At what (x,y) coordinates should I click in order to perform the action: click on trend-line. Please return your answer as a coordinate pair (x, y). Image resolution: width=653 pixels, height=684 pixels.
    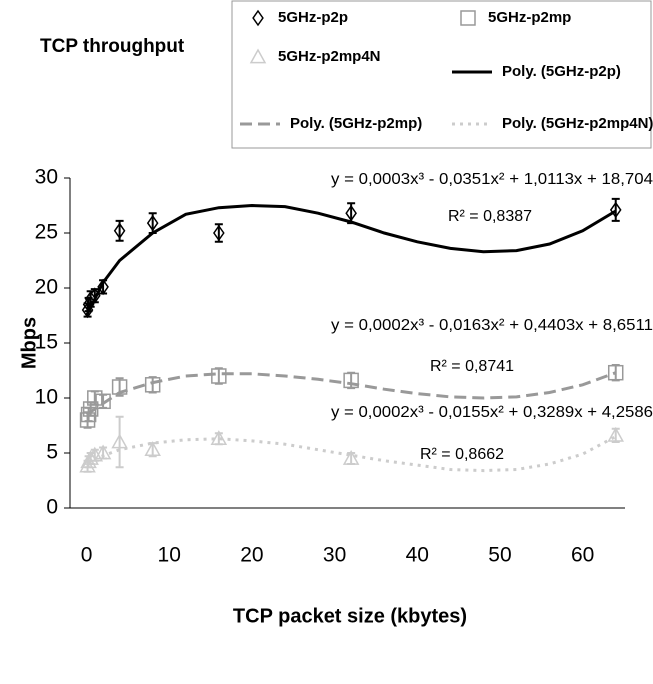
    Looking at the image, I should click on (351, 260).